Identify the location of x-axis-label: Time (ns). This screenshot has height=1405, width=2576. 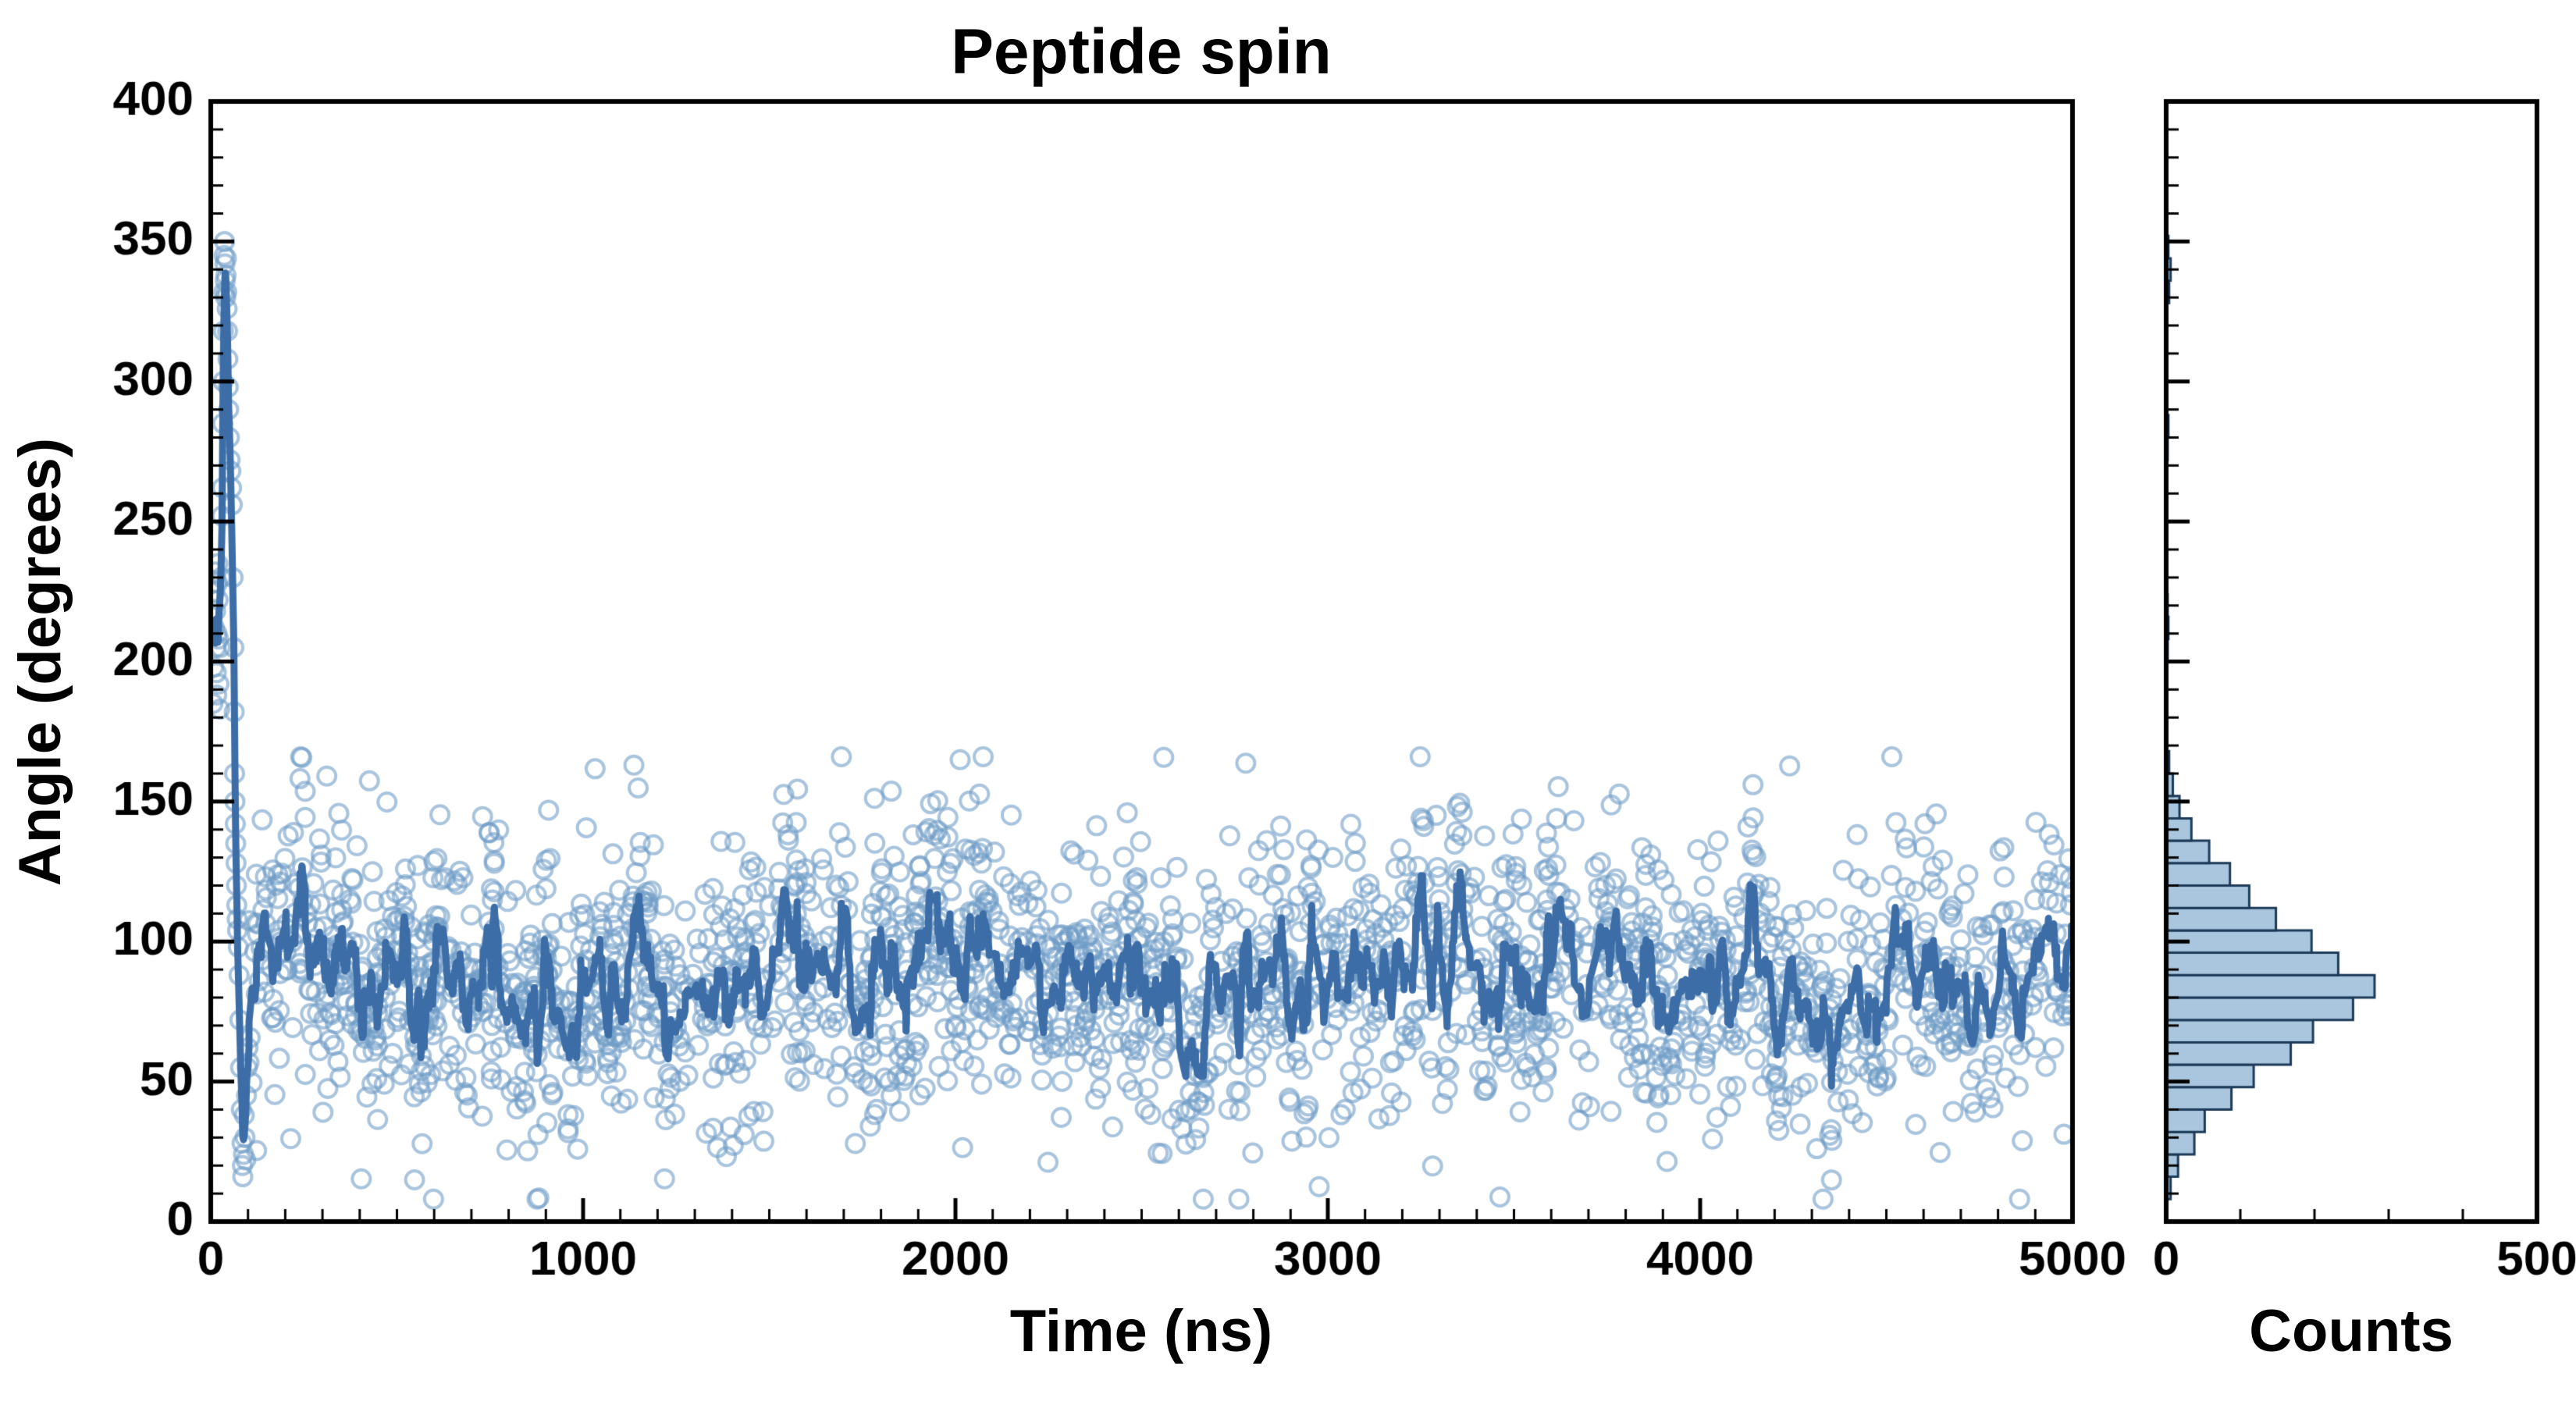
(1141, 1331).